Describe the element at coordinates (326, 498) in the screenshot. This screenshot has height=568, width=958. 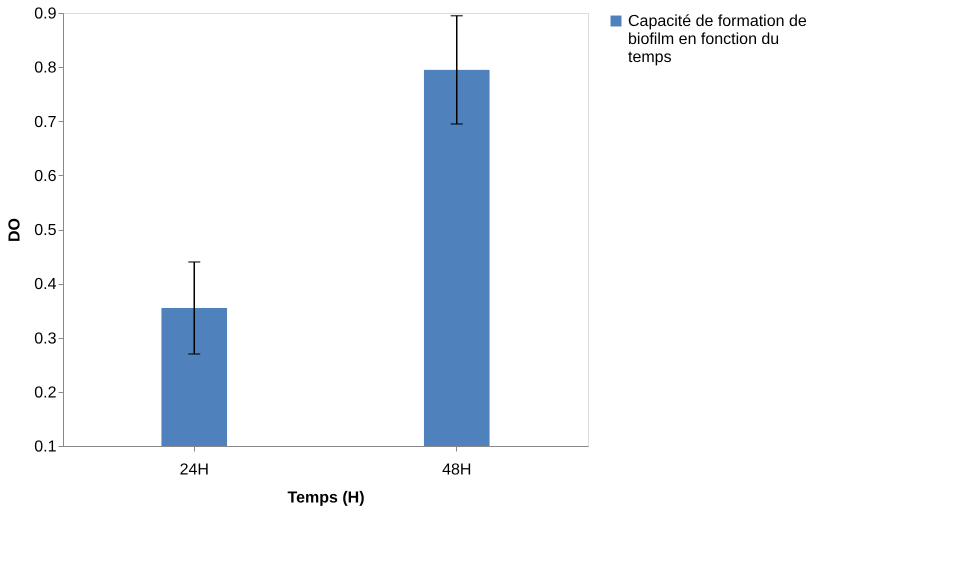
I see `x-axis-title: Temps (H)` at that location.